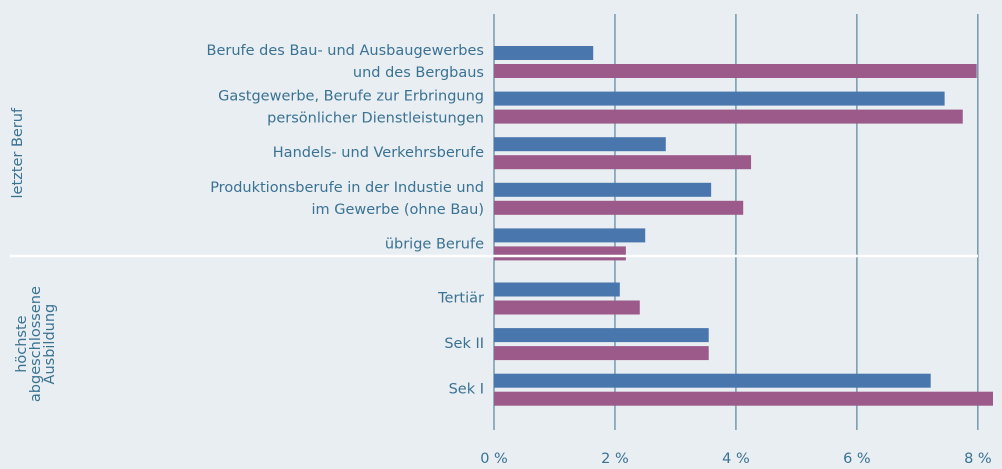 This screenshot has width=1002, height=469. I want to click on group-label: abgeschlossene, so click(36, 344).